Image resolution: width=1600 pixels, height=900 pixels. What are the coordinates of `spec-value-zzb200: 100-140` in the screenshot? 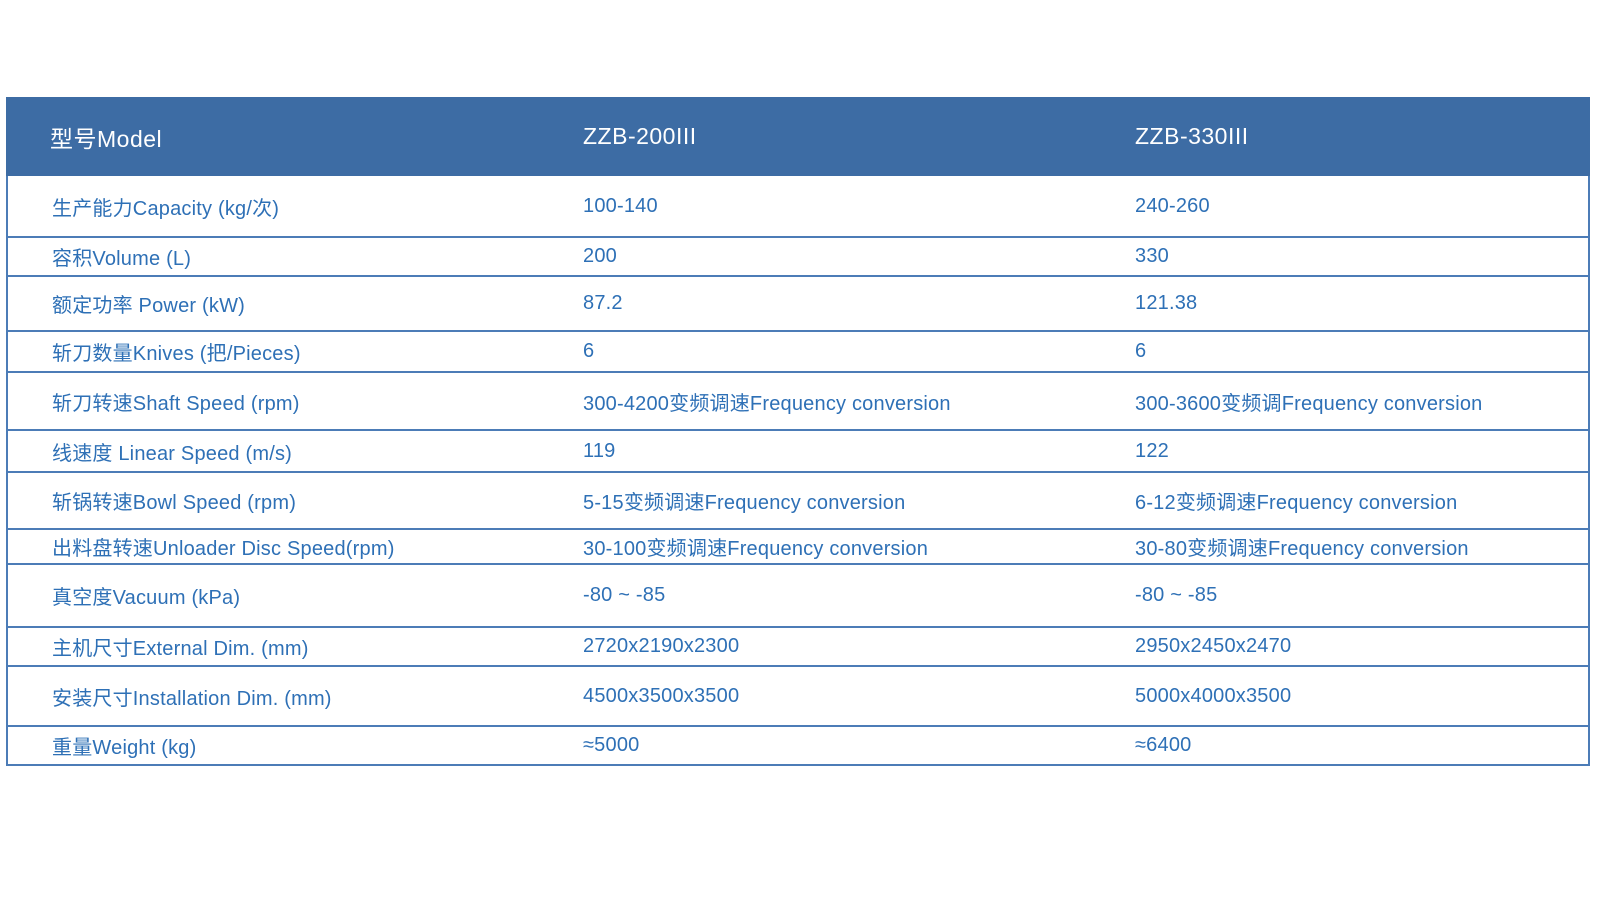 It's located at (620, 205).